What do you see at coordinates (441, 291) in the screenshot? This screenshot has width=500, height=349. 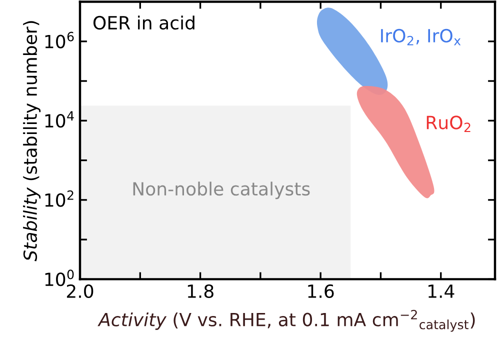 I see `x-tick-label: 1.4` at bounding box center [441, 291].